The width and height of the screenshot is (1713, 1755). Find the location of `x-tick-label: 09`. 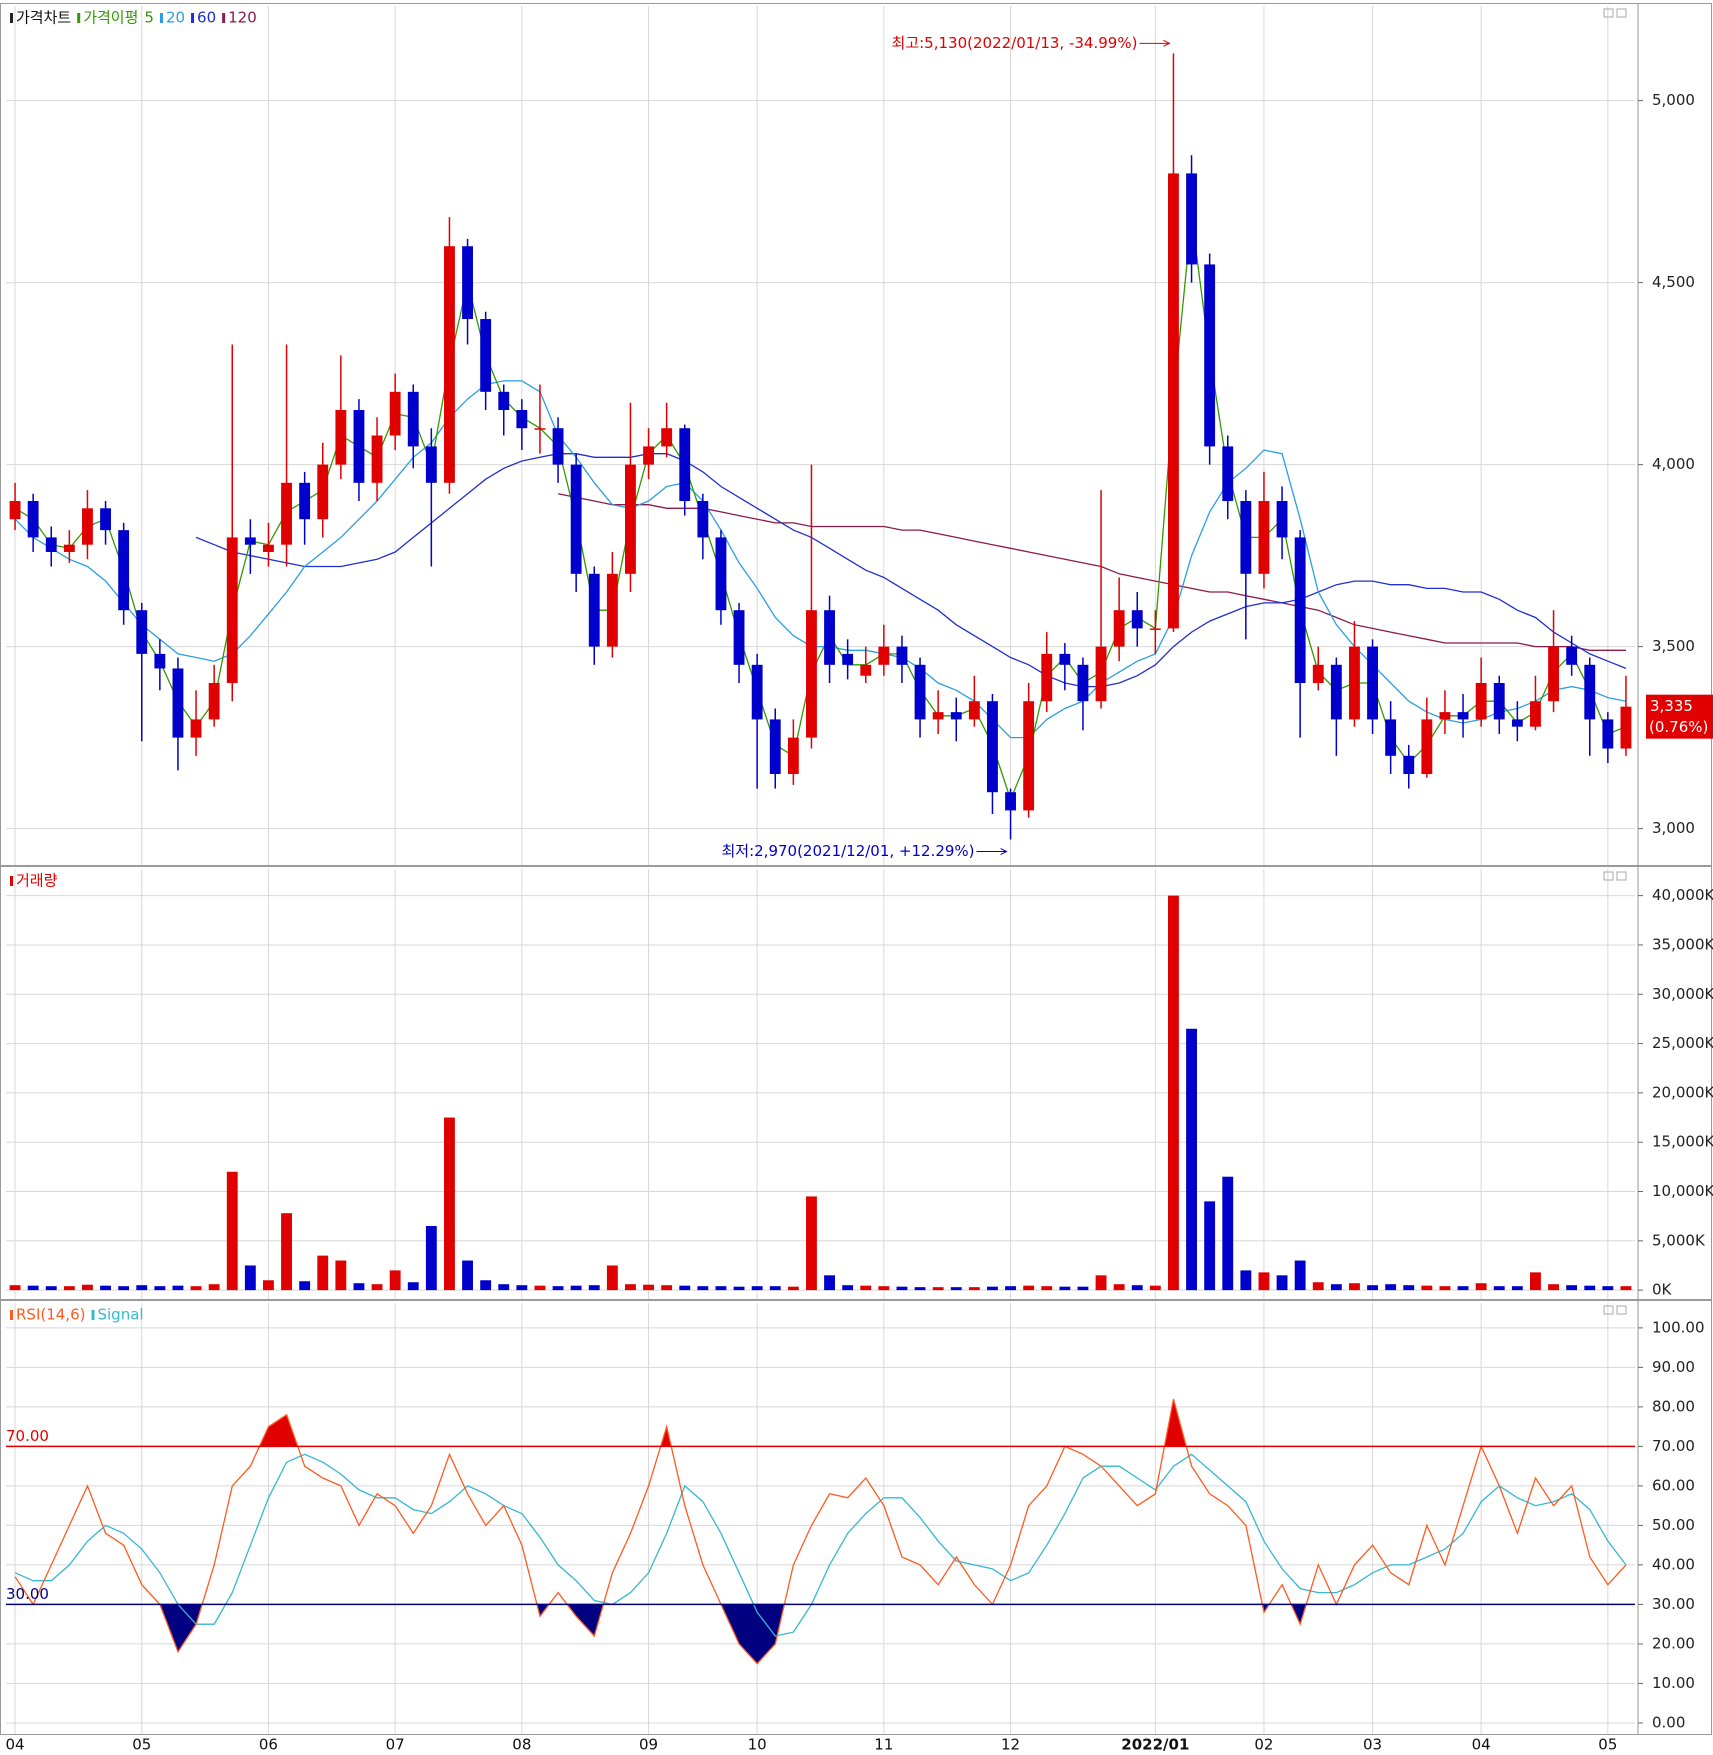

x-tick-label: 09 is located at coordinates (648, 1745).